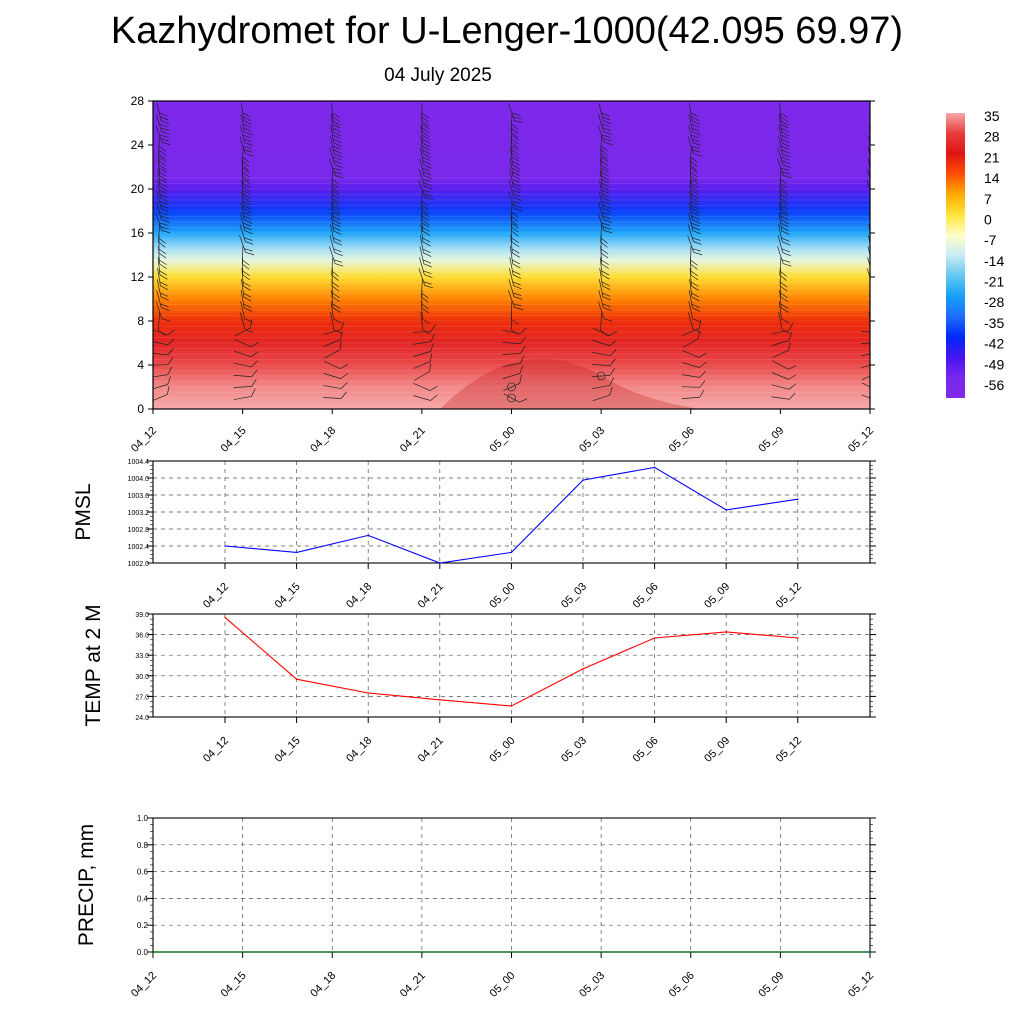 The image size is (1024, 1024). What do you see at coordinates (992, 157) in the screenshot?
I see `colorbar-label: 21` at bounding box center [992, 157].